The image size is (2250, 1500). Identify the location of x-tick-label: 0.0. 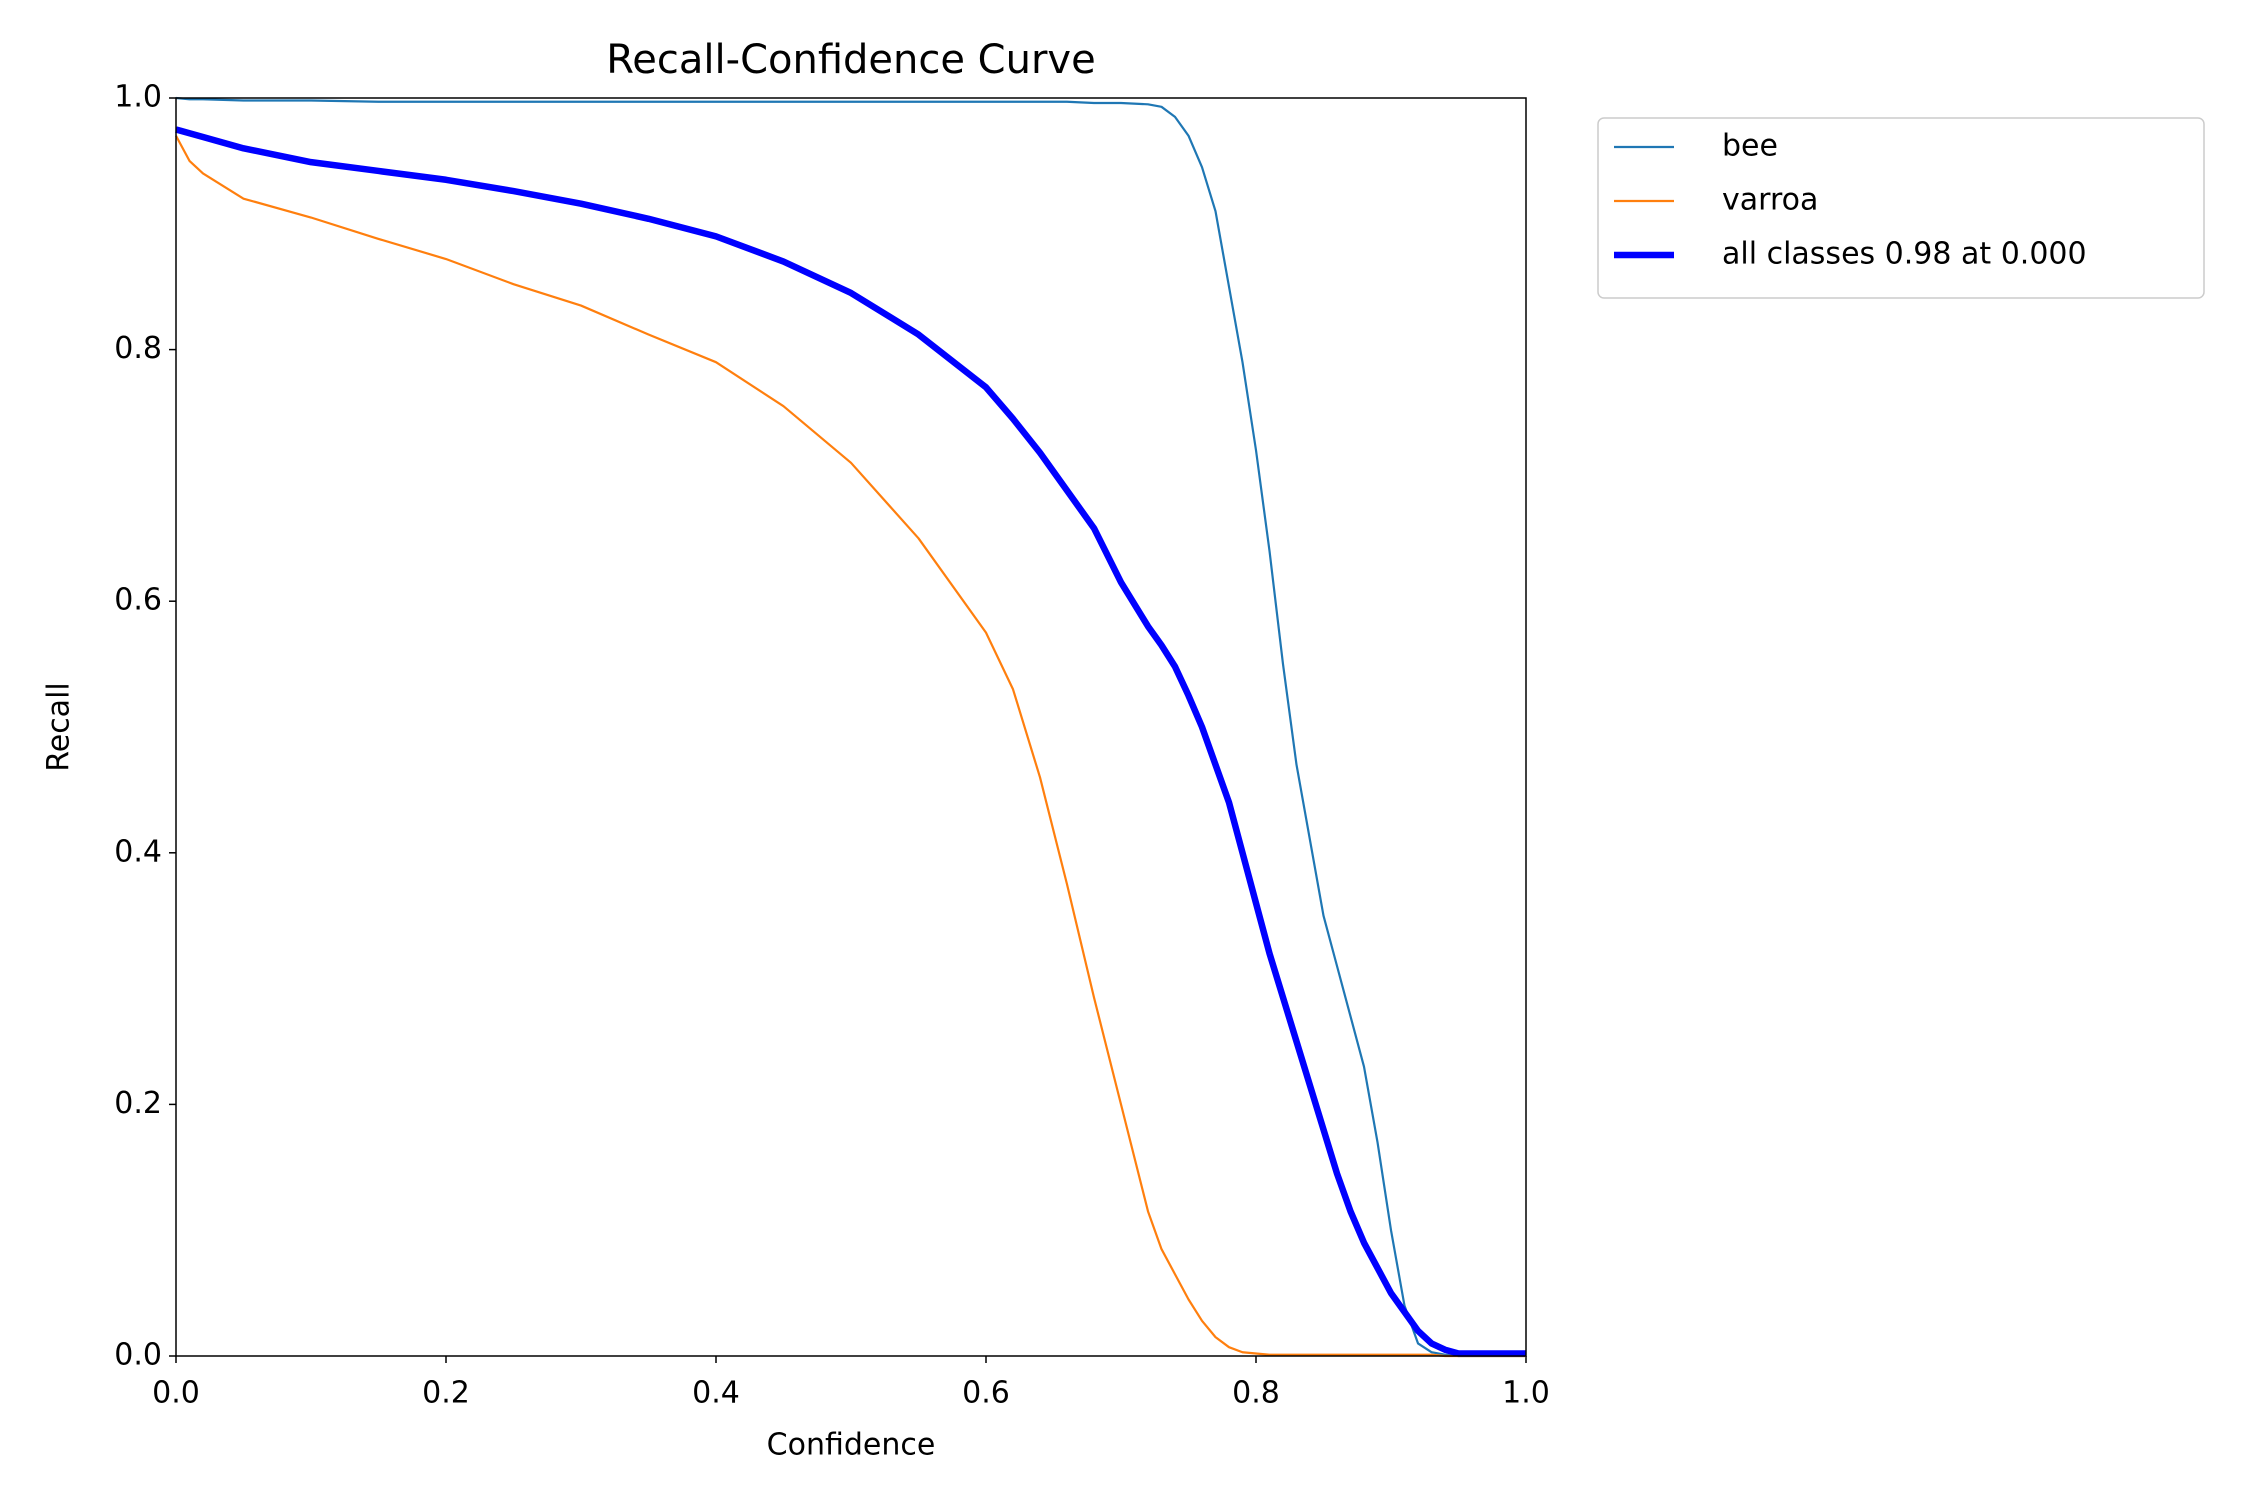
(176, 1393).